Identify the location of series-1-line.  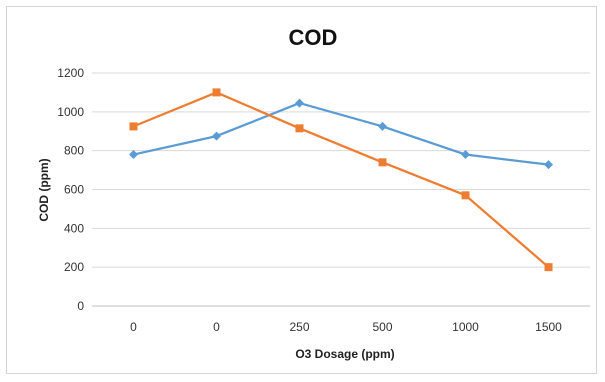
(341, 133).